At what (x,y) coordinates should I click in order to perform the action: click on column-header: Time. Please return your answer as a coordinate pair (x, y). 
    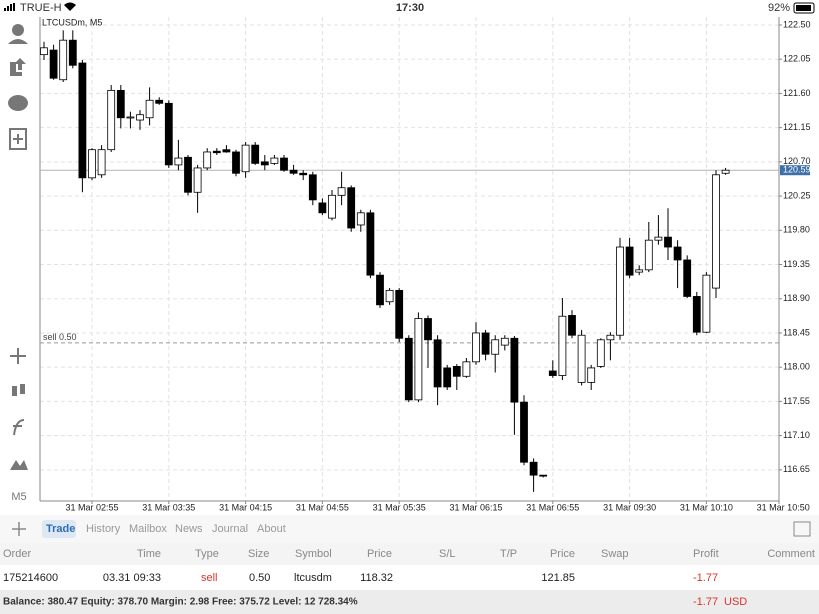
    Looking at the image, I should click on (149, 554).